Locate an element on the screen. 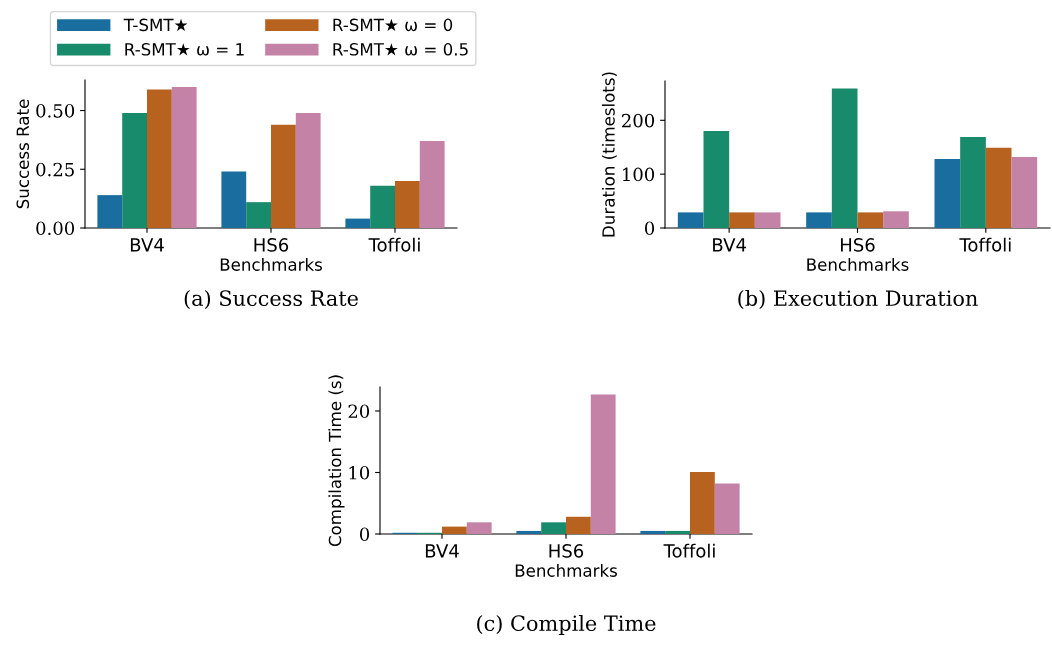 The height and width of the screenshot is (651, 1052). text: (a) Success Rate is located at coordinates (271, 299).